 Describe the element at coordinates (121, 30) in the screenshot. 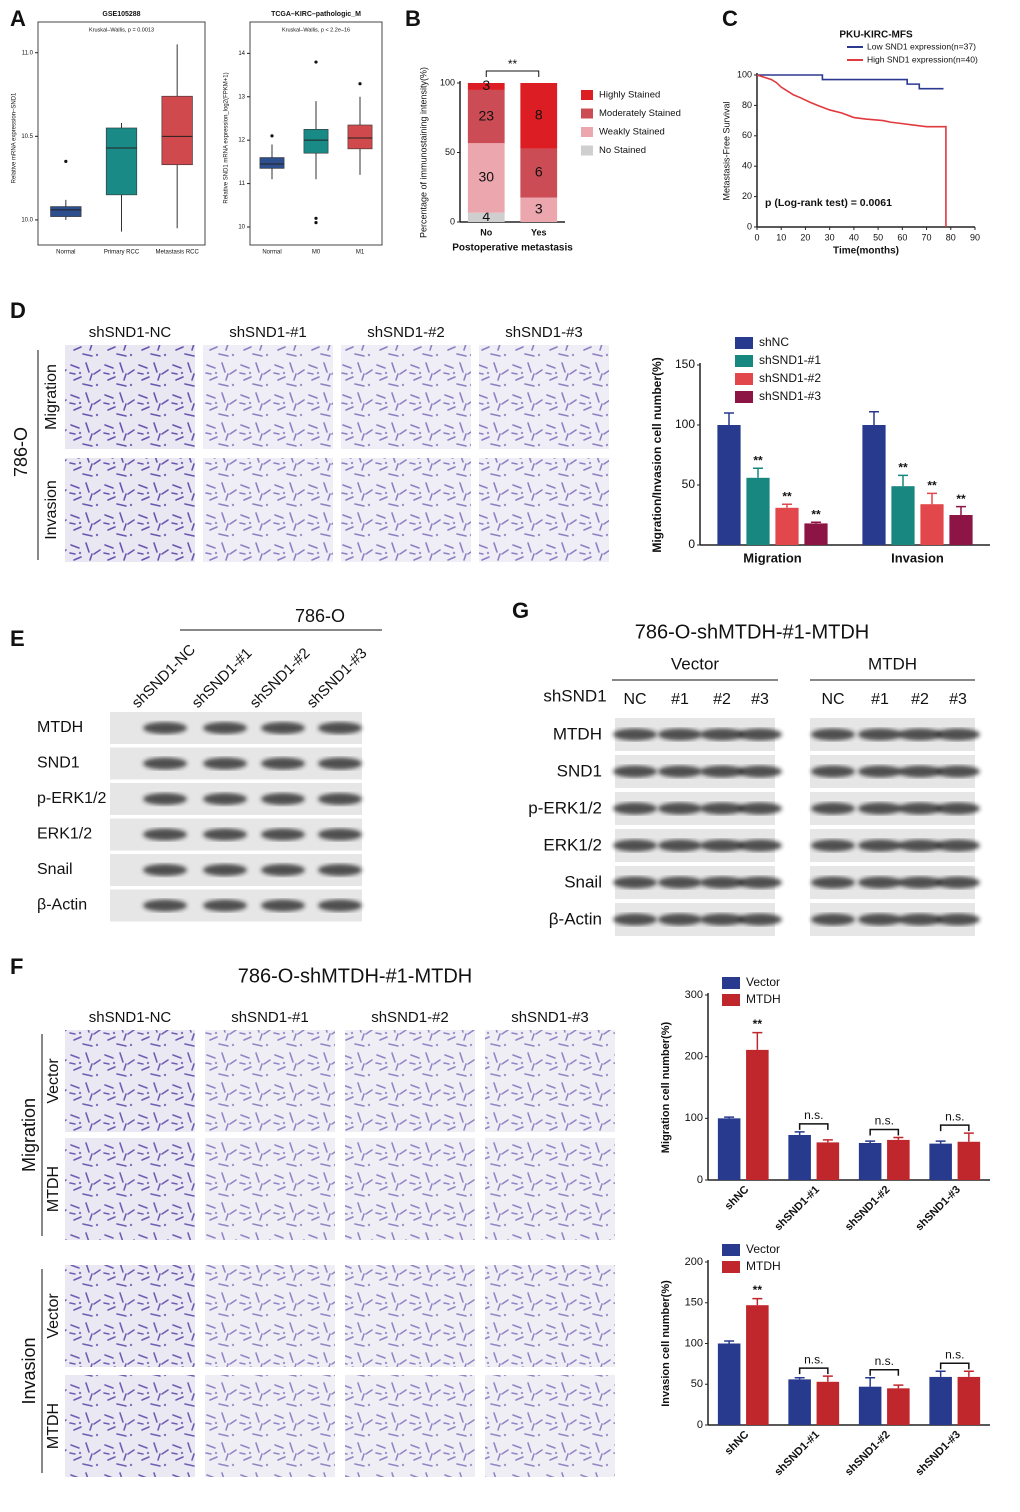

I see `chart-subtitle: Kruskal–Wallis, p = 0.0013` at that location.